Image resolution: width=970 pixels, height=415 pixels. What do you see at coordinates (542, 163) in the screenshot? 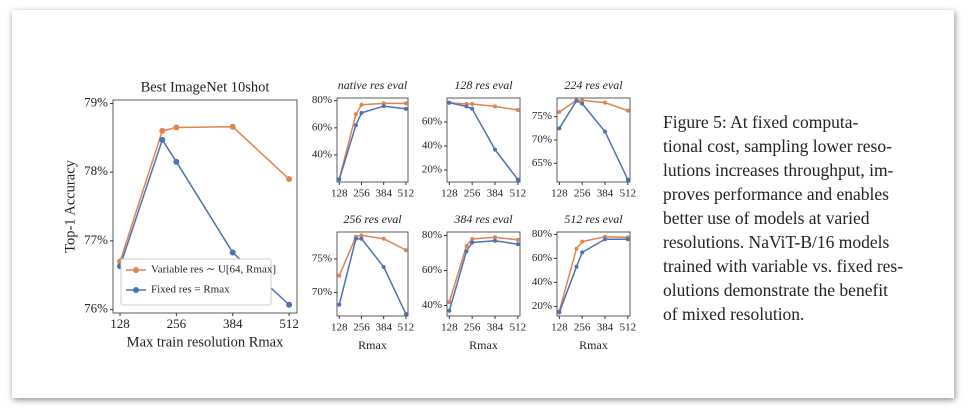
I see `y-tick-label: 65%` at bounding box center [542, 163].